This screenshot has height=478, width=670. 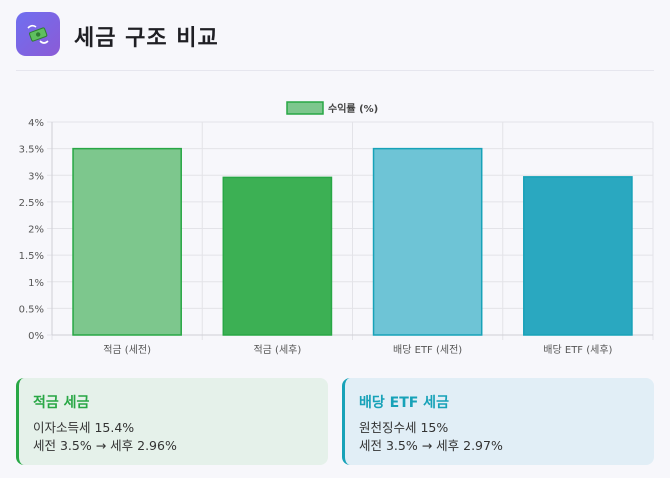 I want to click on y-tick-label: 0.5%, so click(x=31, y=309).